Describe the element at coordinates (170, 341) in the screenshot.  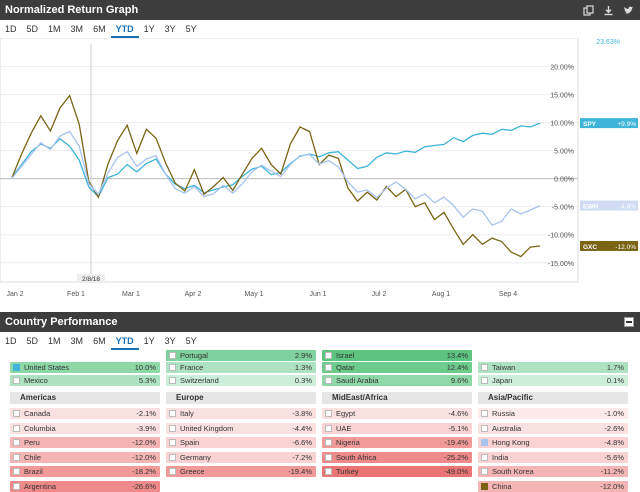
I see `country-tab-3y: 3Y` at that location.